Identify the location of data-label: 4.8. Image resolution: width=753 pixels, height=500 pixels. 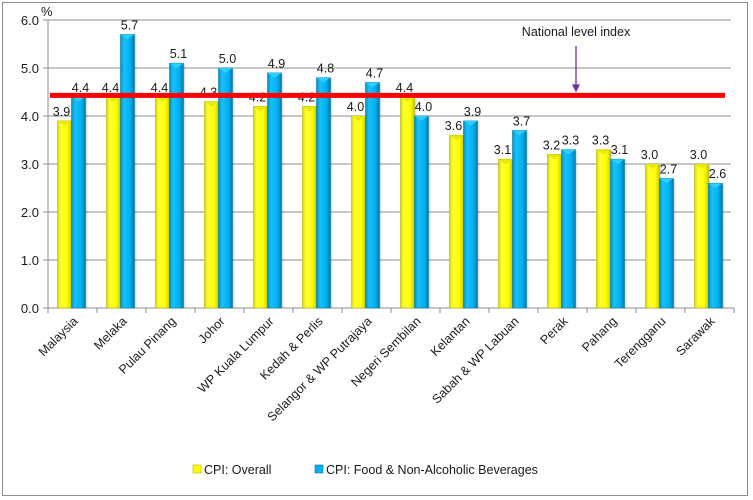
(325, 69).